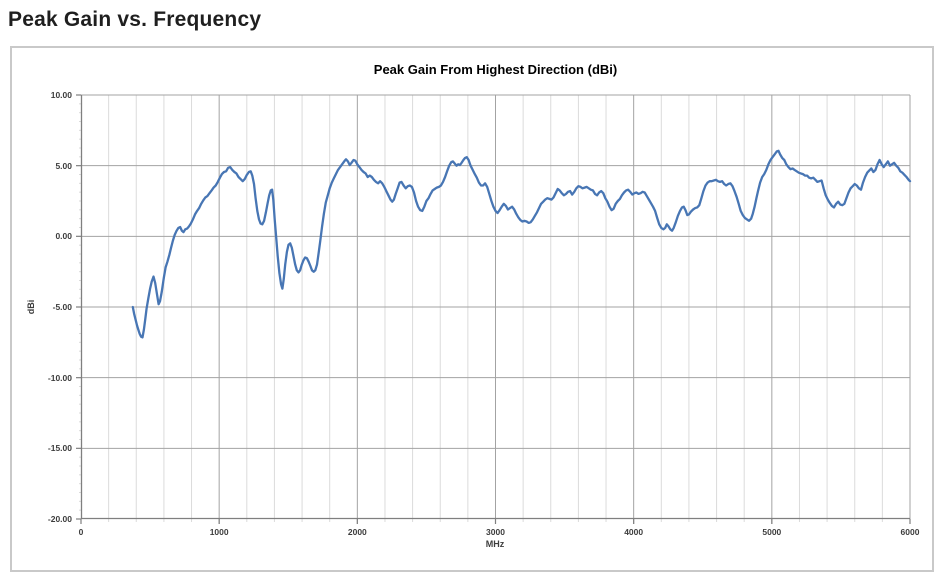 The height and width of the screenshot is (582, 942). I want to click on x-tick-label: 3000, so click(495, 532).